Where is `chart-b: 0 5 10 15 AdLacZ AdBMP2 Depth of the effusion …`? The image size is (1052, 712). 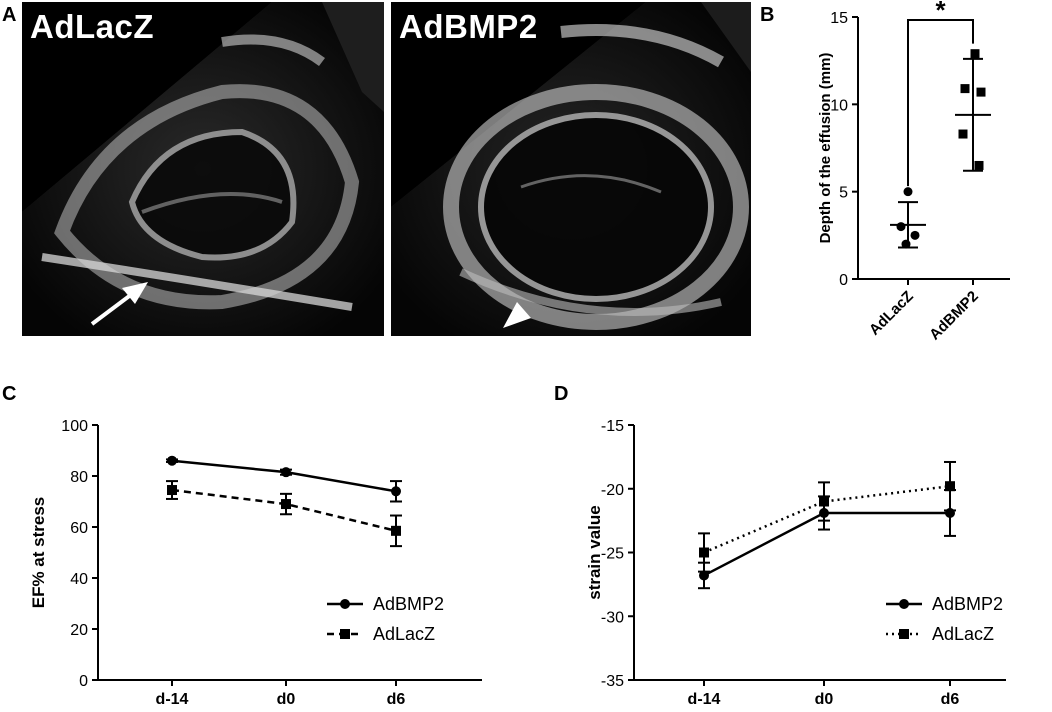 chart-b: 0 5 10 15 AdLacZ AdBMP2 Depth of the effusion … is located at coordinates (913, 172).